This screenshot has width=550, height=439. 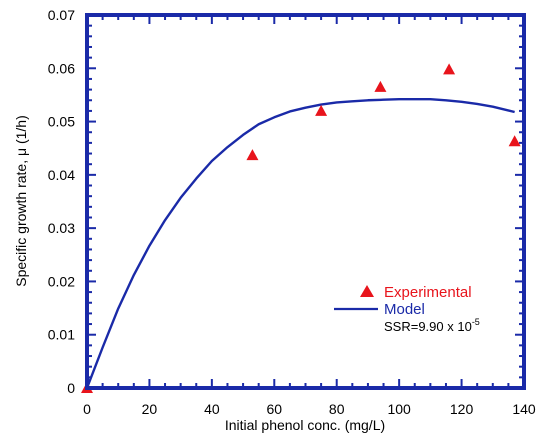 I want to click on y-tick-label: 0.05, so click(x=61, y=122).